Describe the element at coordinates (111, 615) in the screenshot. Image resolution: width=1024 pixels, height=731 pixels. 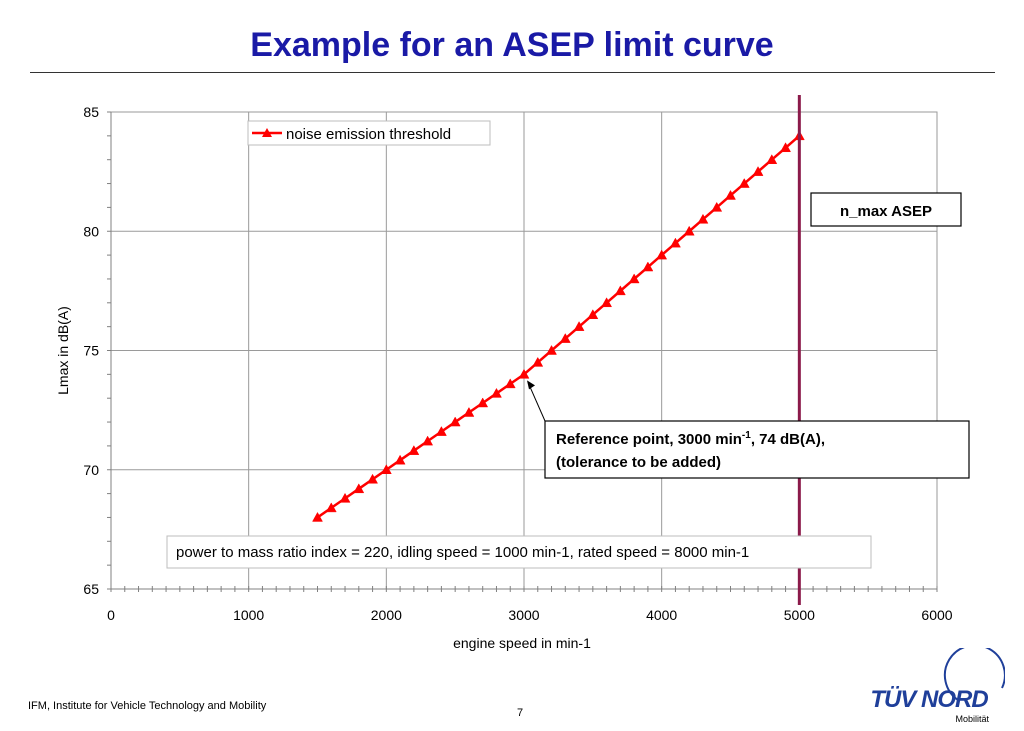
I see `x-tick-label: 0` at that location.